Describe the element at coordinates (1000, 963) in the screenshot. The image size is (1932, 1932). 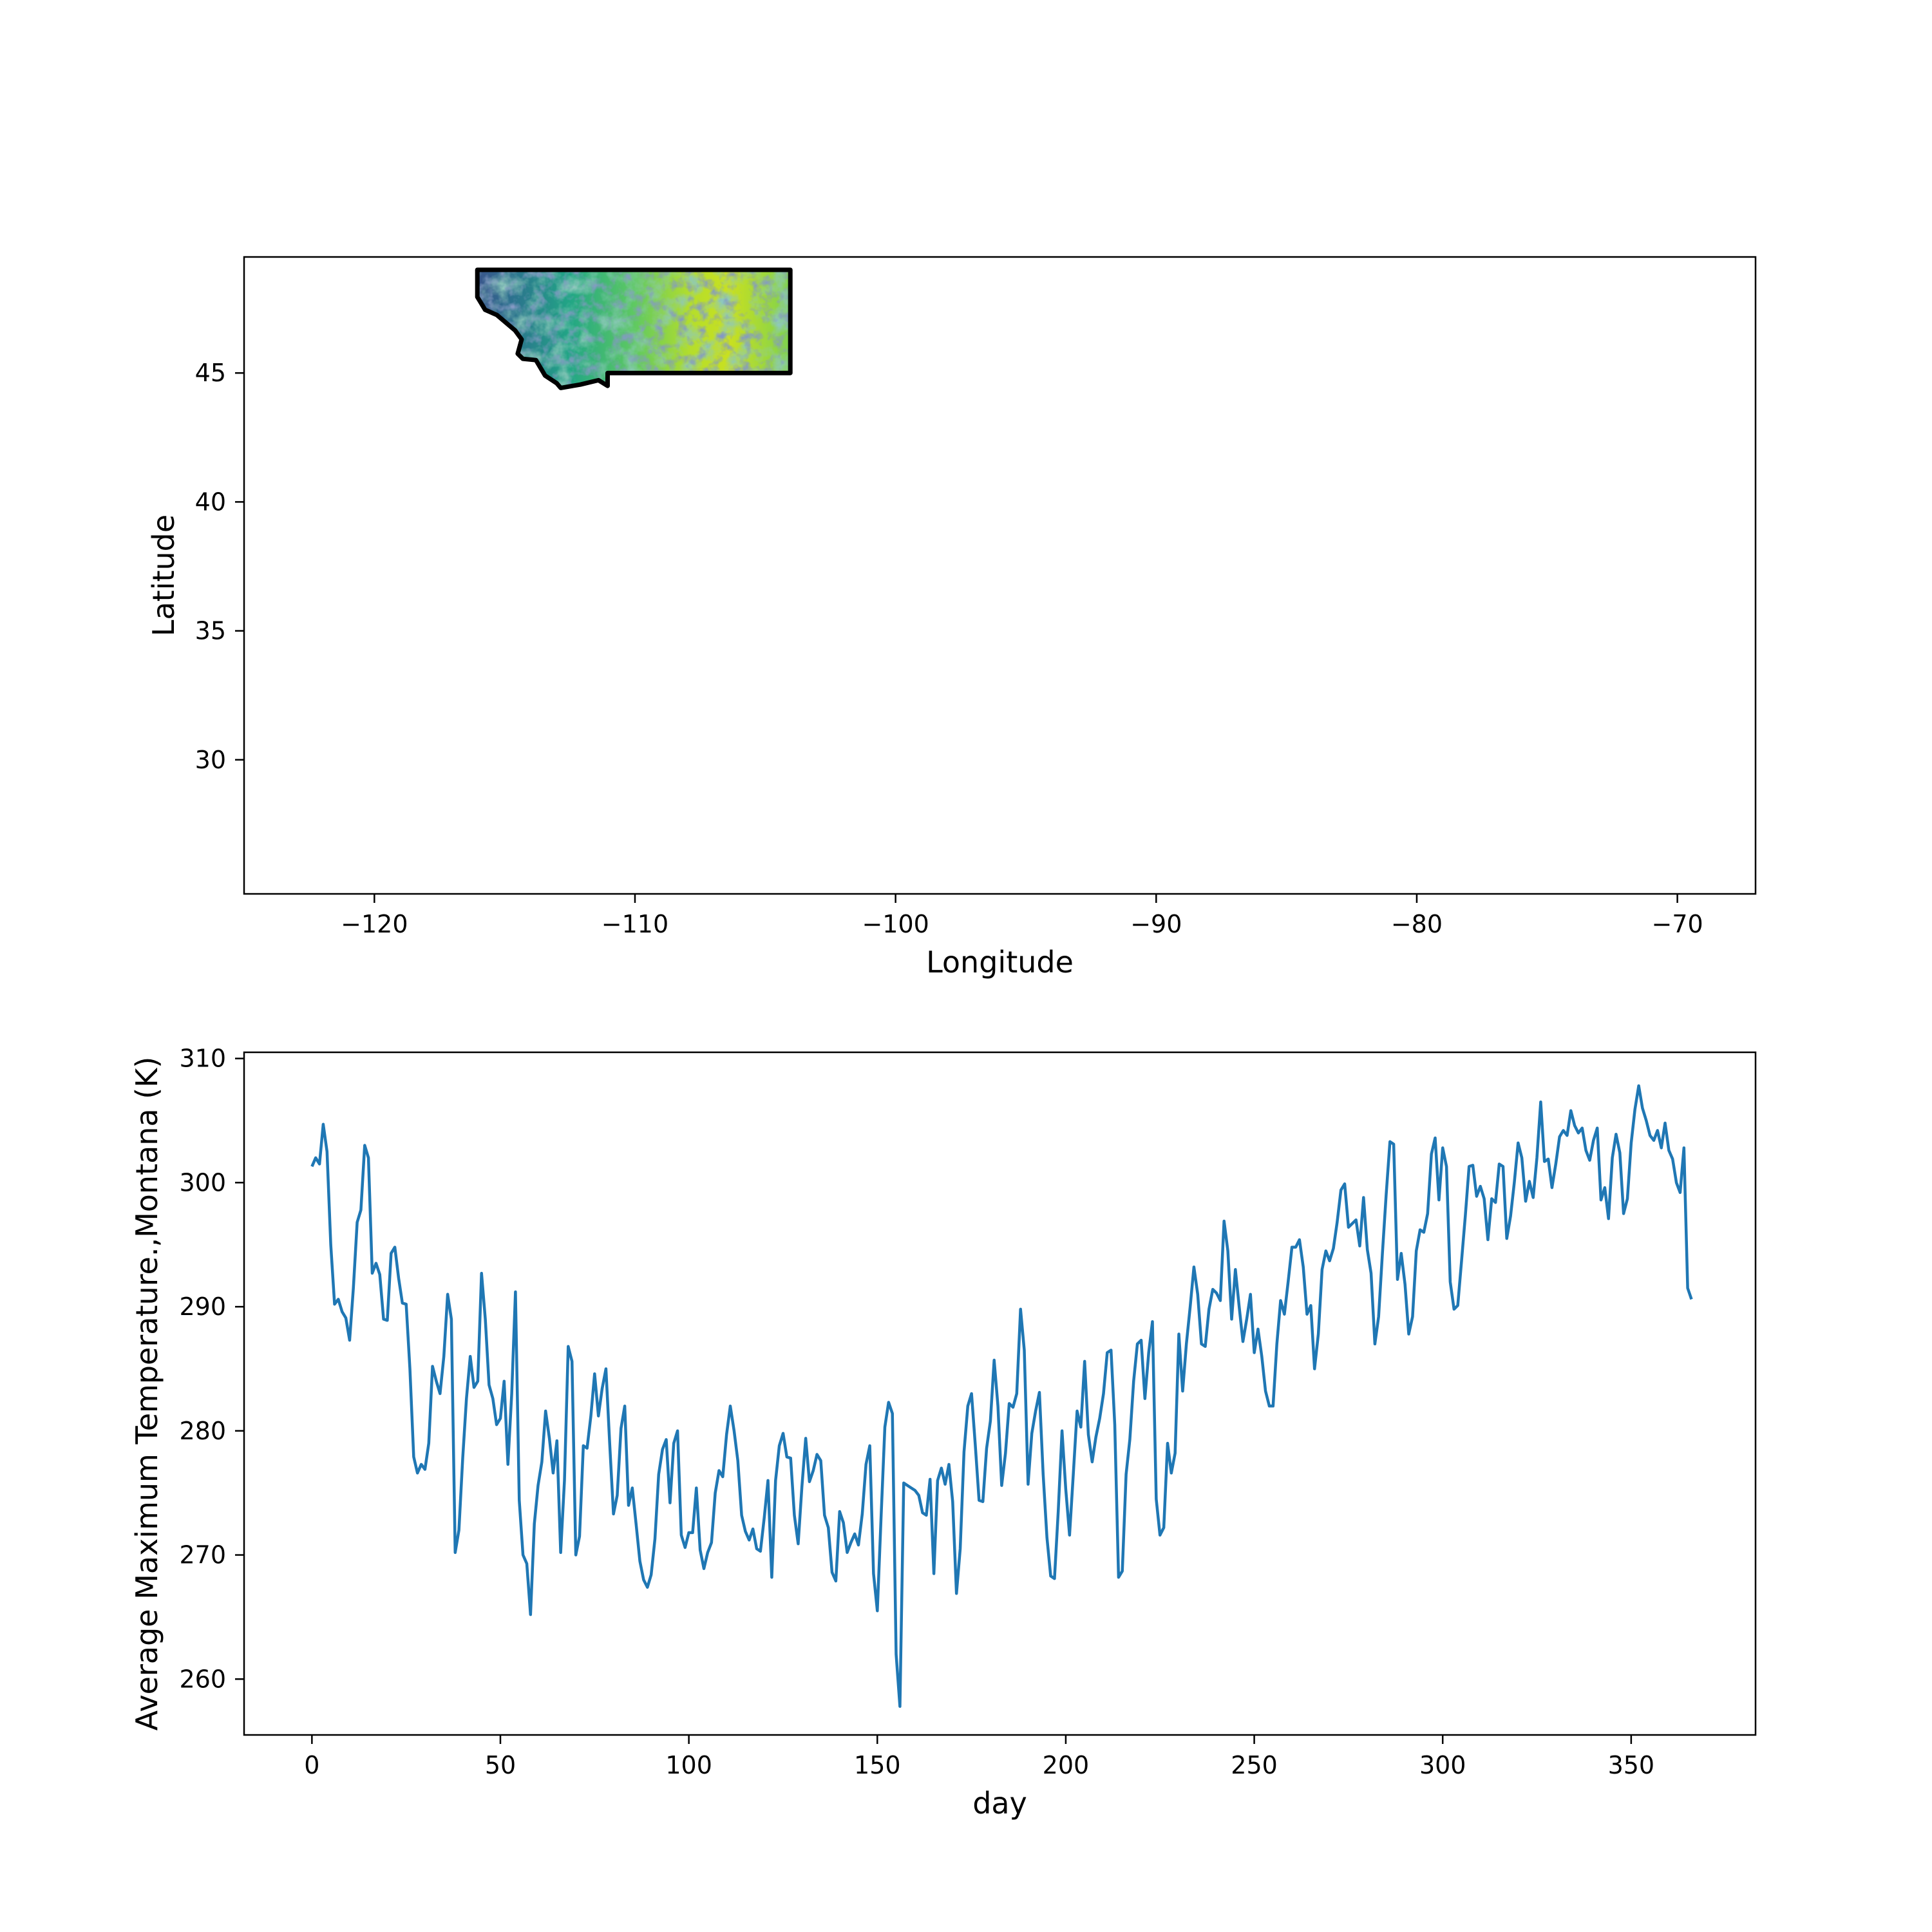
I see `map-x-axis-label: Longitude` at that location.